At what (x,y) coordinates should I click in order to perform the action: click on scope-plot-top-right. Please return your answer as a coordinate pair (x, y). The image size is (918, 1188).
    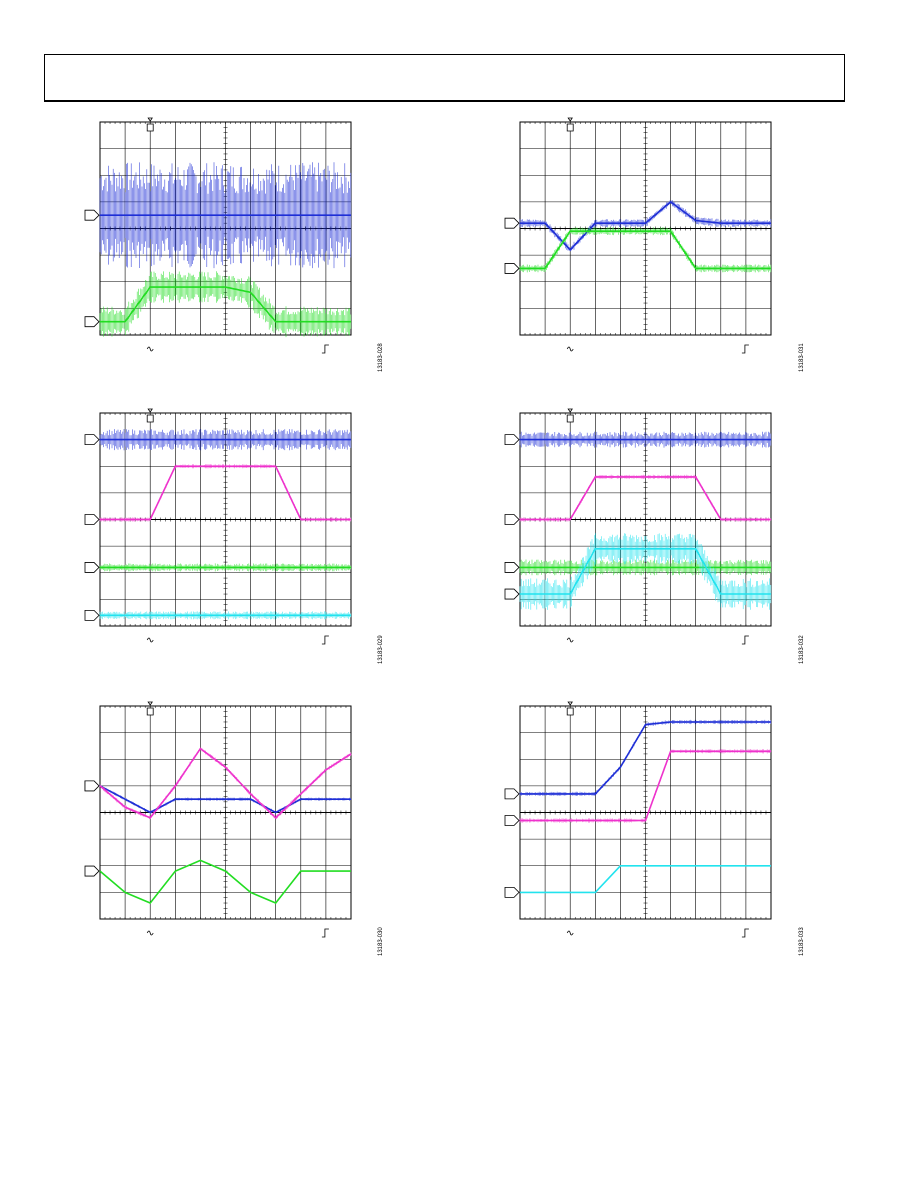
    Looking at the image, I should click on (638, 239).